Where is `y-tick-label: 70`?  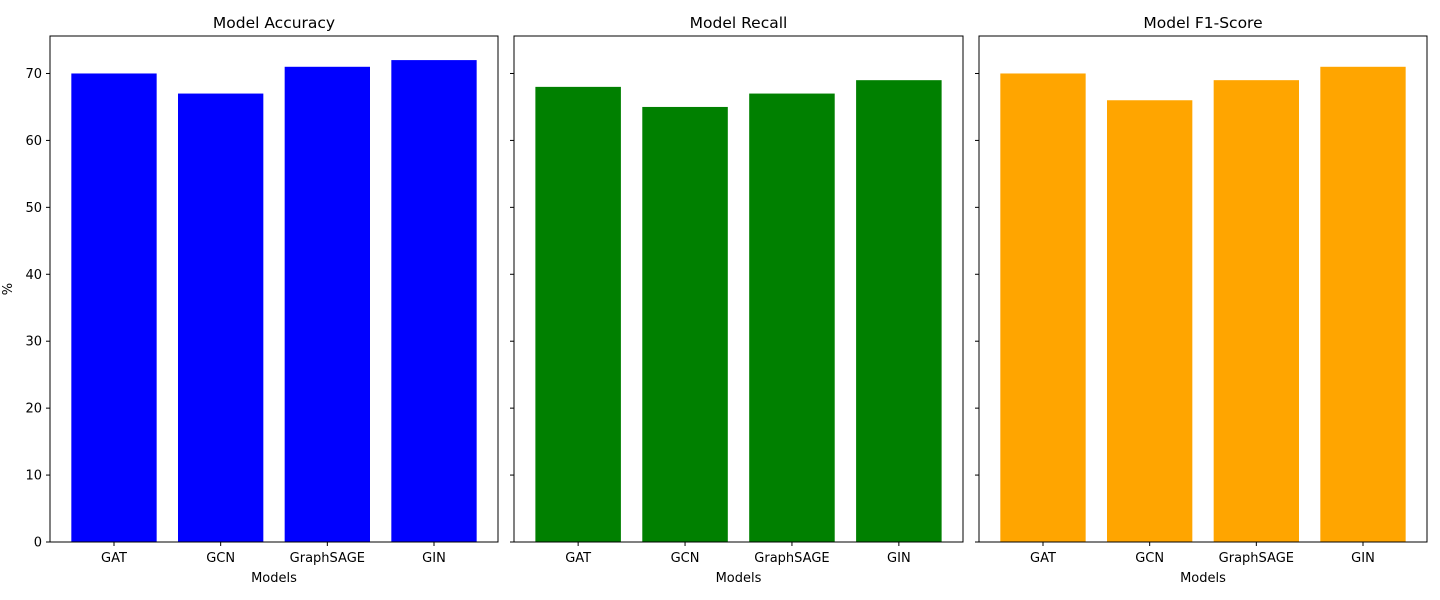
y-tick-label: 70 is located at coordinates (33, 74).